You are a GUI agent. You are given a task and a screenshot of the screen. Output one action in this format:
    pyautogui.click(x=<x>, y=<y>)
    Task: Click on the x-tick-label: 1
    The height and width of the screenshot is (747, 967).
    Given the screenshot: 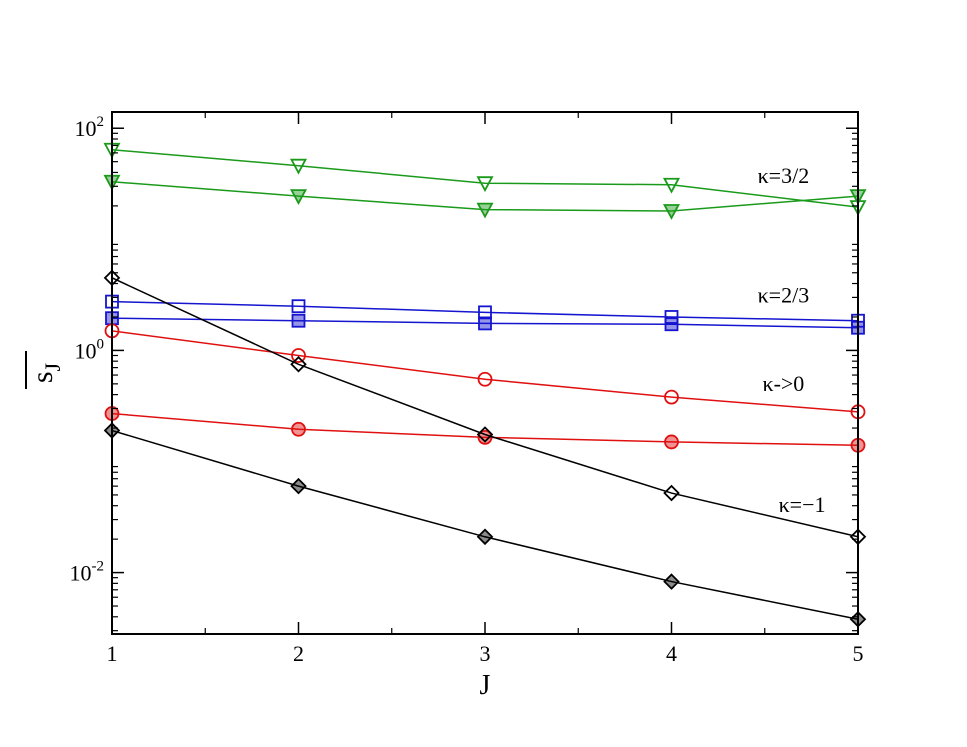 What is the action you would take?
    pyautogui.click(x=112, y=653)
    